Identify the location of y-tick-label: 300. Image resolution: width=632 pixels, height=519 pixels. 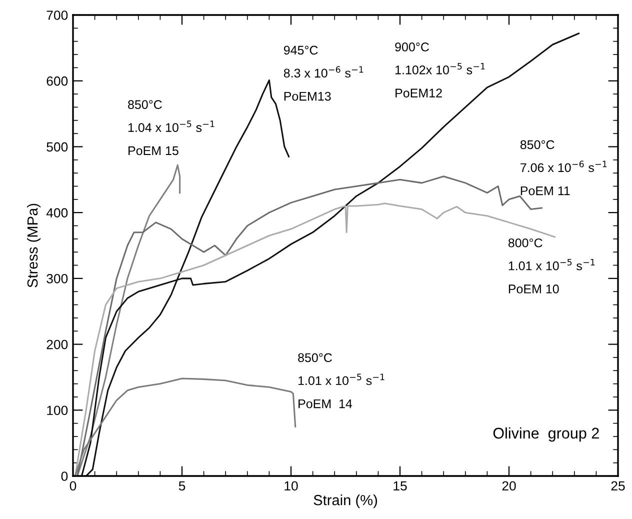
(57, 279).